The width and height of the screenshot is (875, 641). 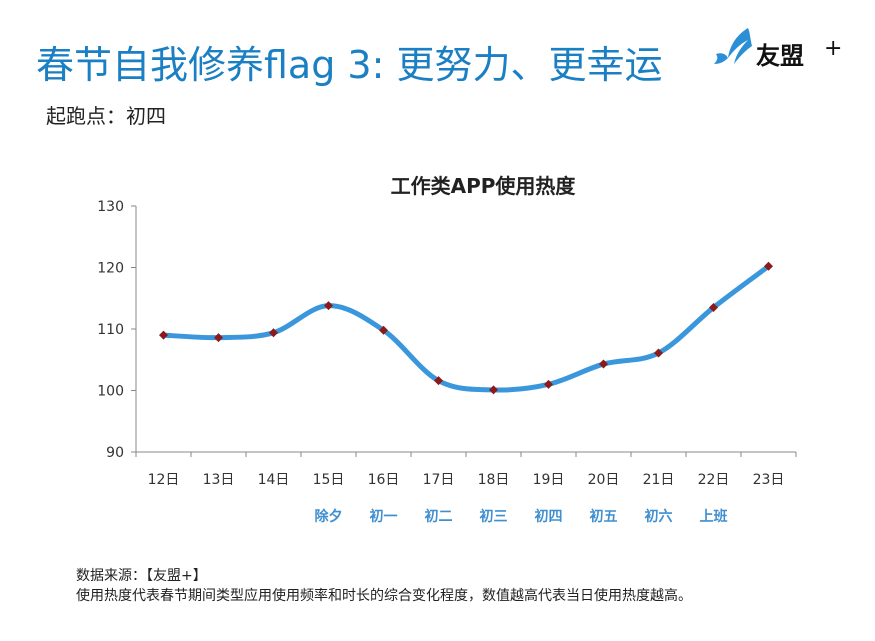 I want to click on holiday-label: 上班, so click(x=714, y=516).